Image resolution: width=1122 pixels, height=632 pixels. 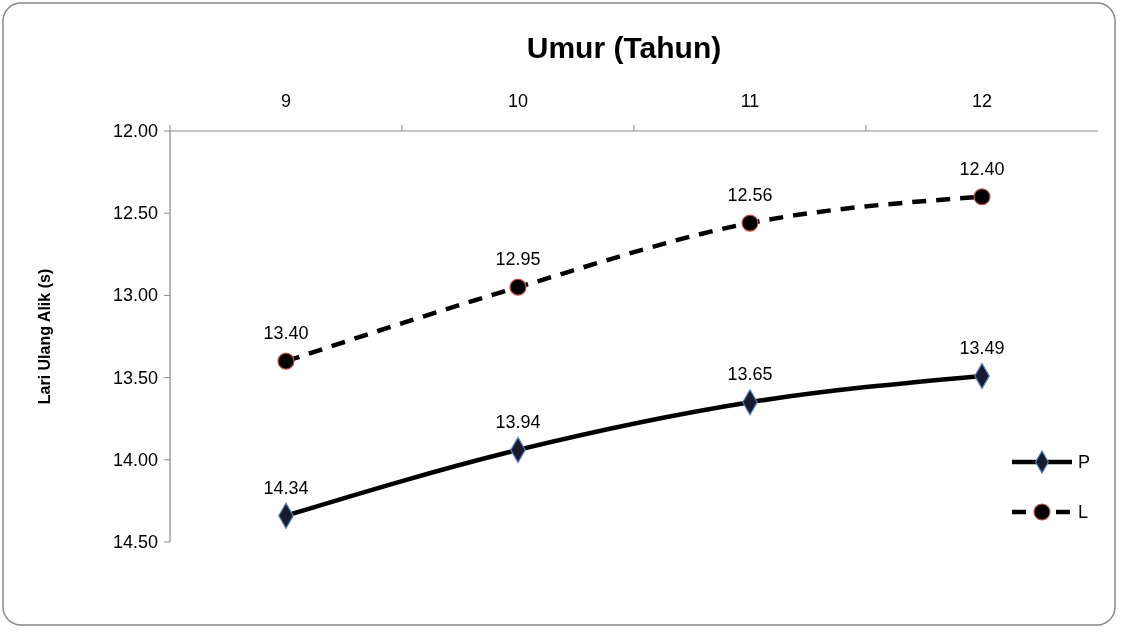 What do you see at coordinates (518, 101) in the screenshot?
I see `x-tick-label: 10` at bounding box center [518, 101].